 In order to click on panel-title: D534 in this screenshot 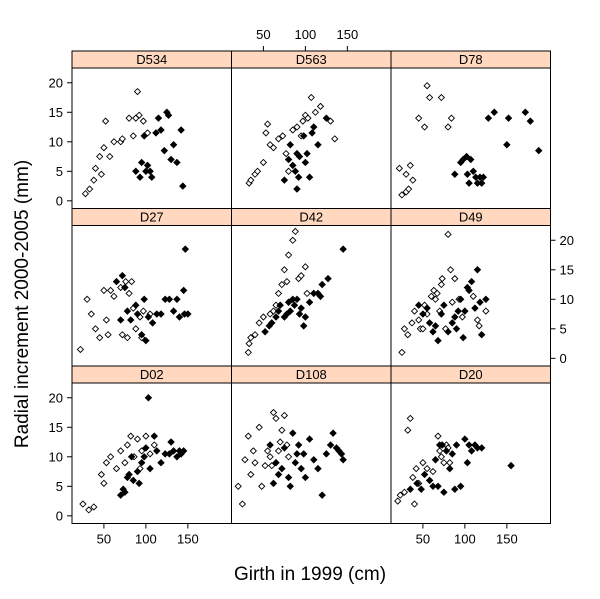, I will do `click(151, 59)`.